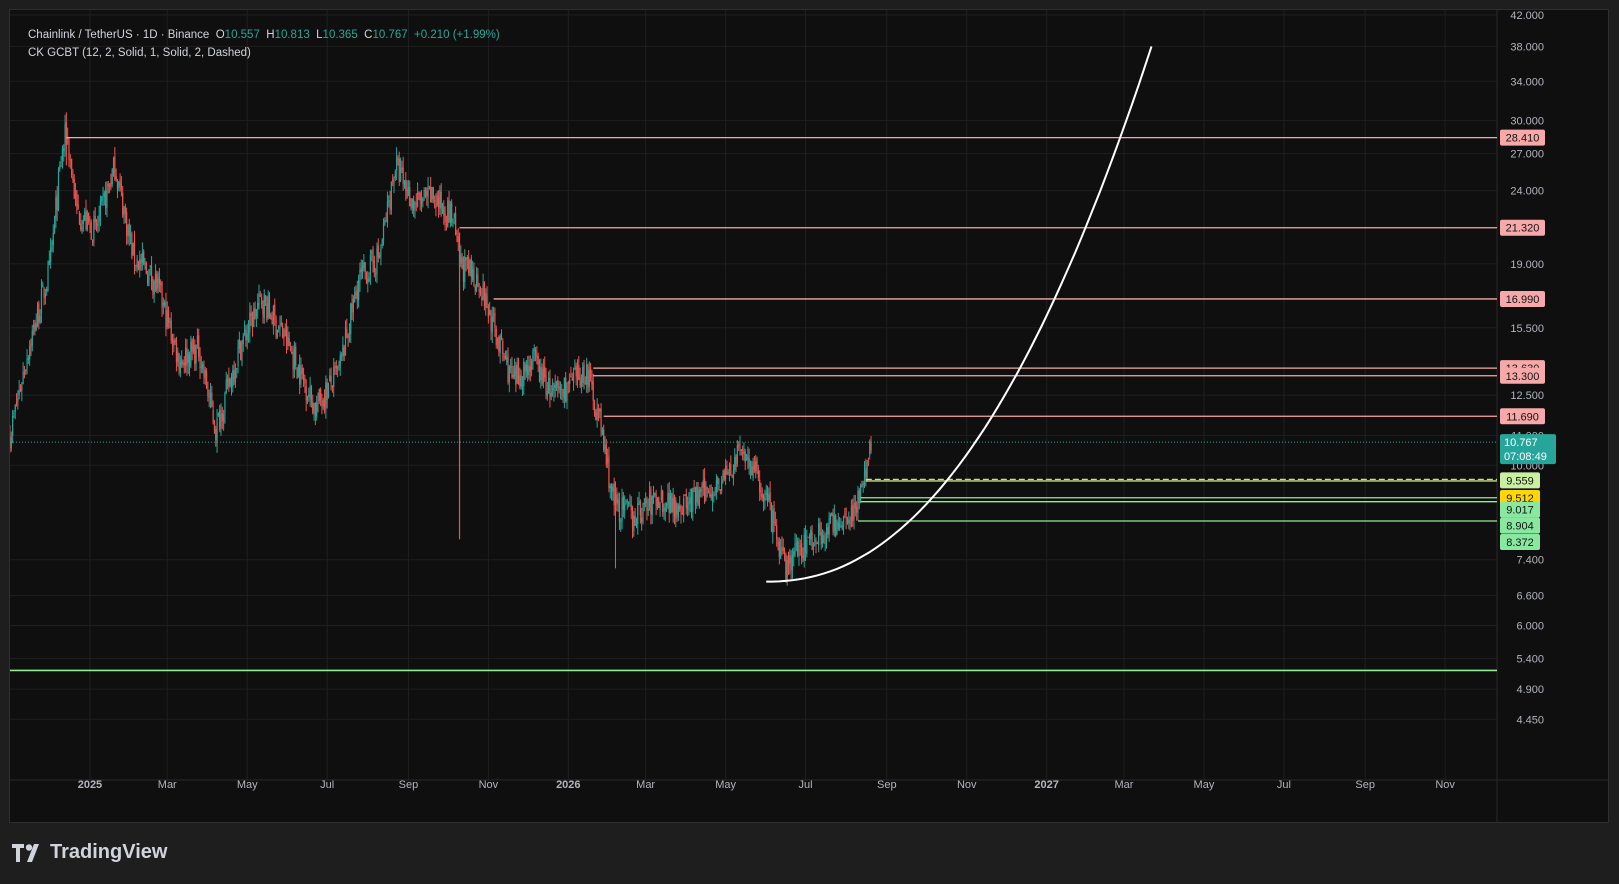 The image size is (1619, 884). Describe the element at coordinates (1527, 16) in the screenshot. I see `y-tick-label: 42.000` at that location.